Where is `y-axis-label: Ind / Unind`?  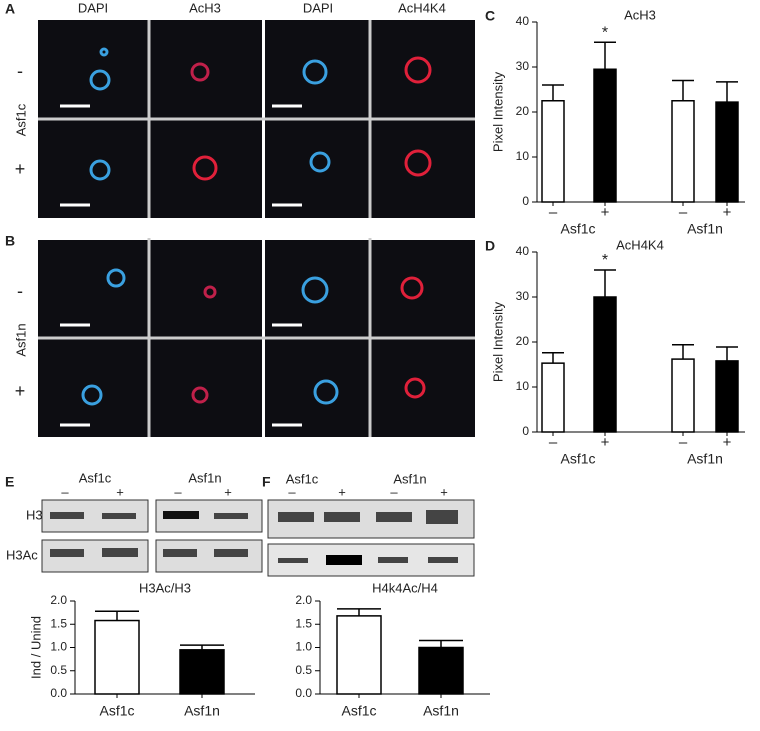
y-axis-label: Ind / Unind is located at coordinates (35, 647).